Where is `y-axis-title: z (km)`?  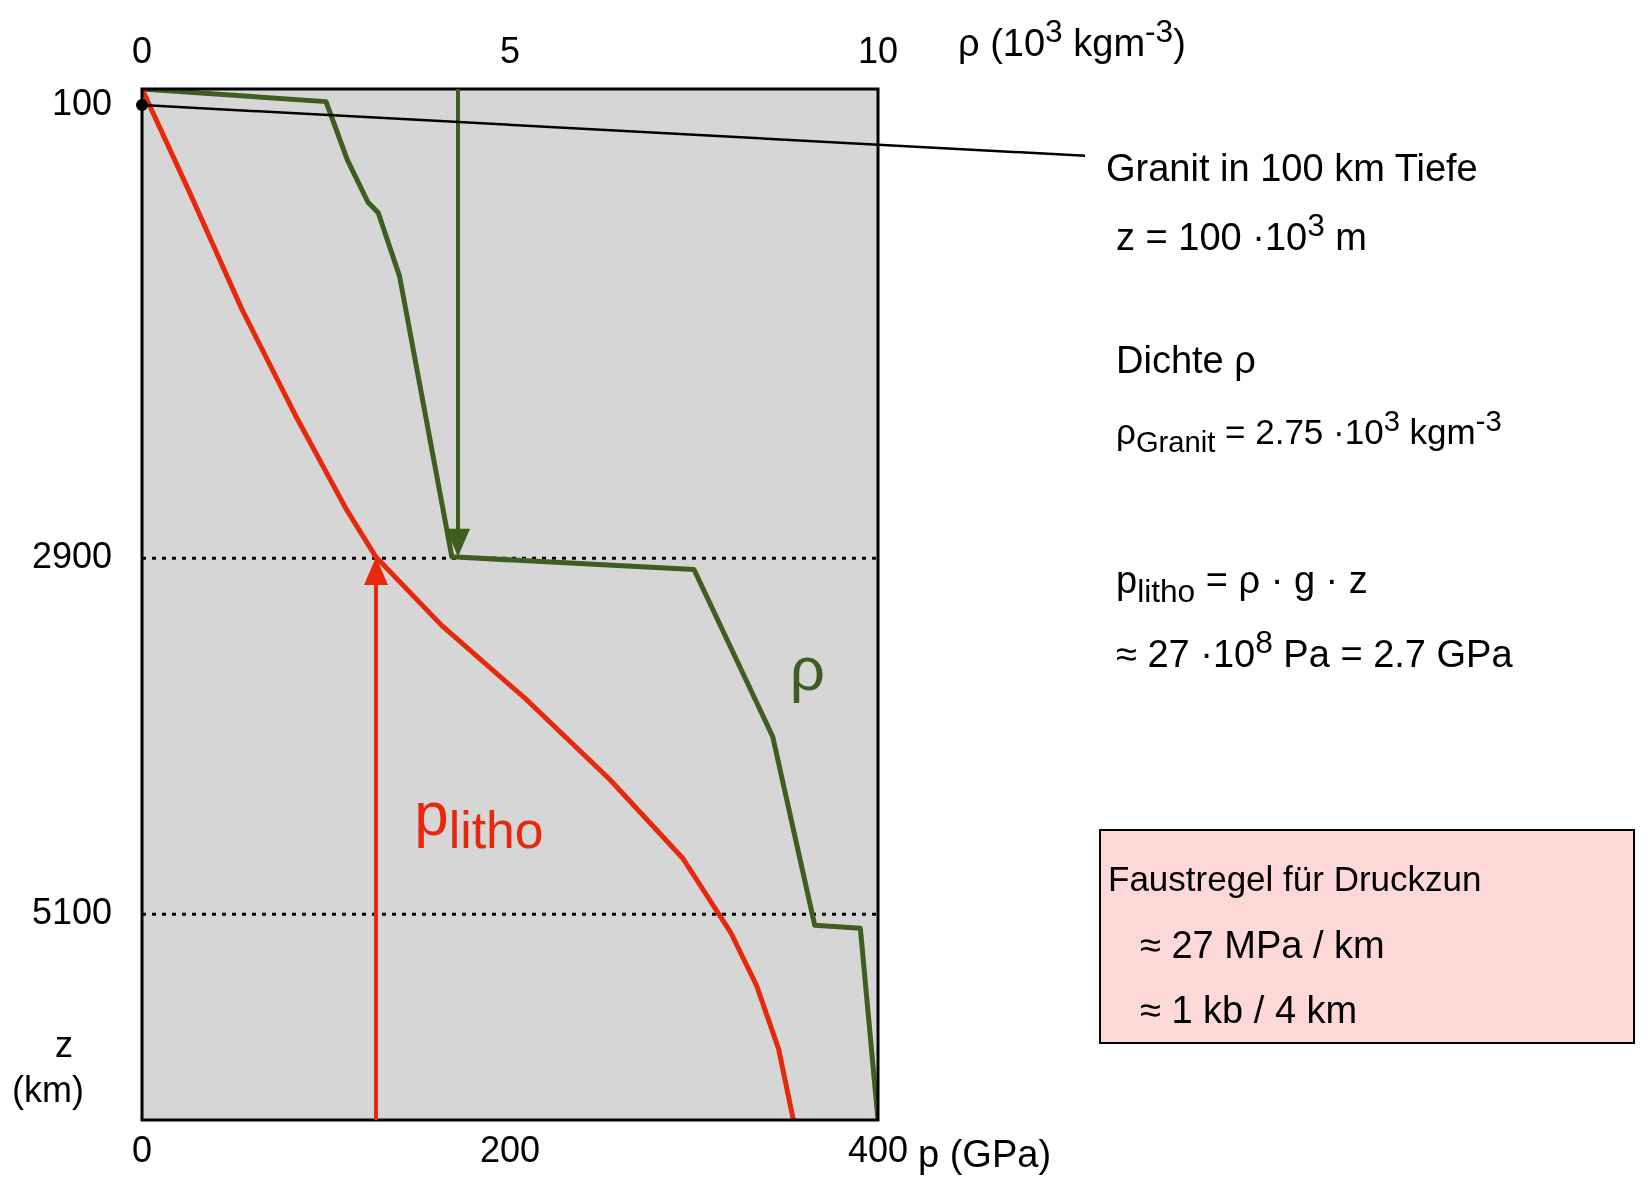 y-axis-title: z (km) is located at coordinates (48, 1067).